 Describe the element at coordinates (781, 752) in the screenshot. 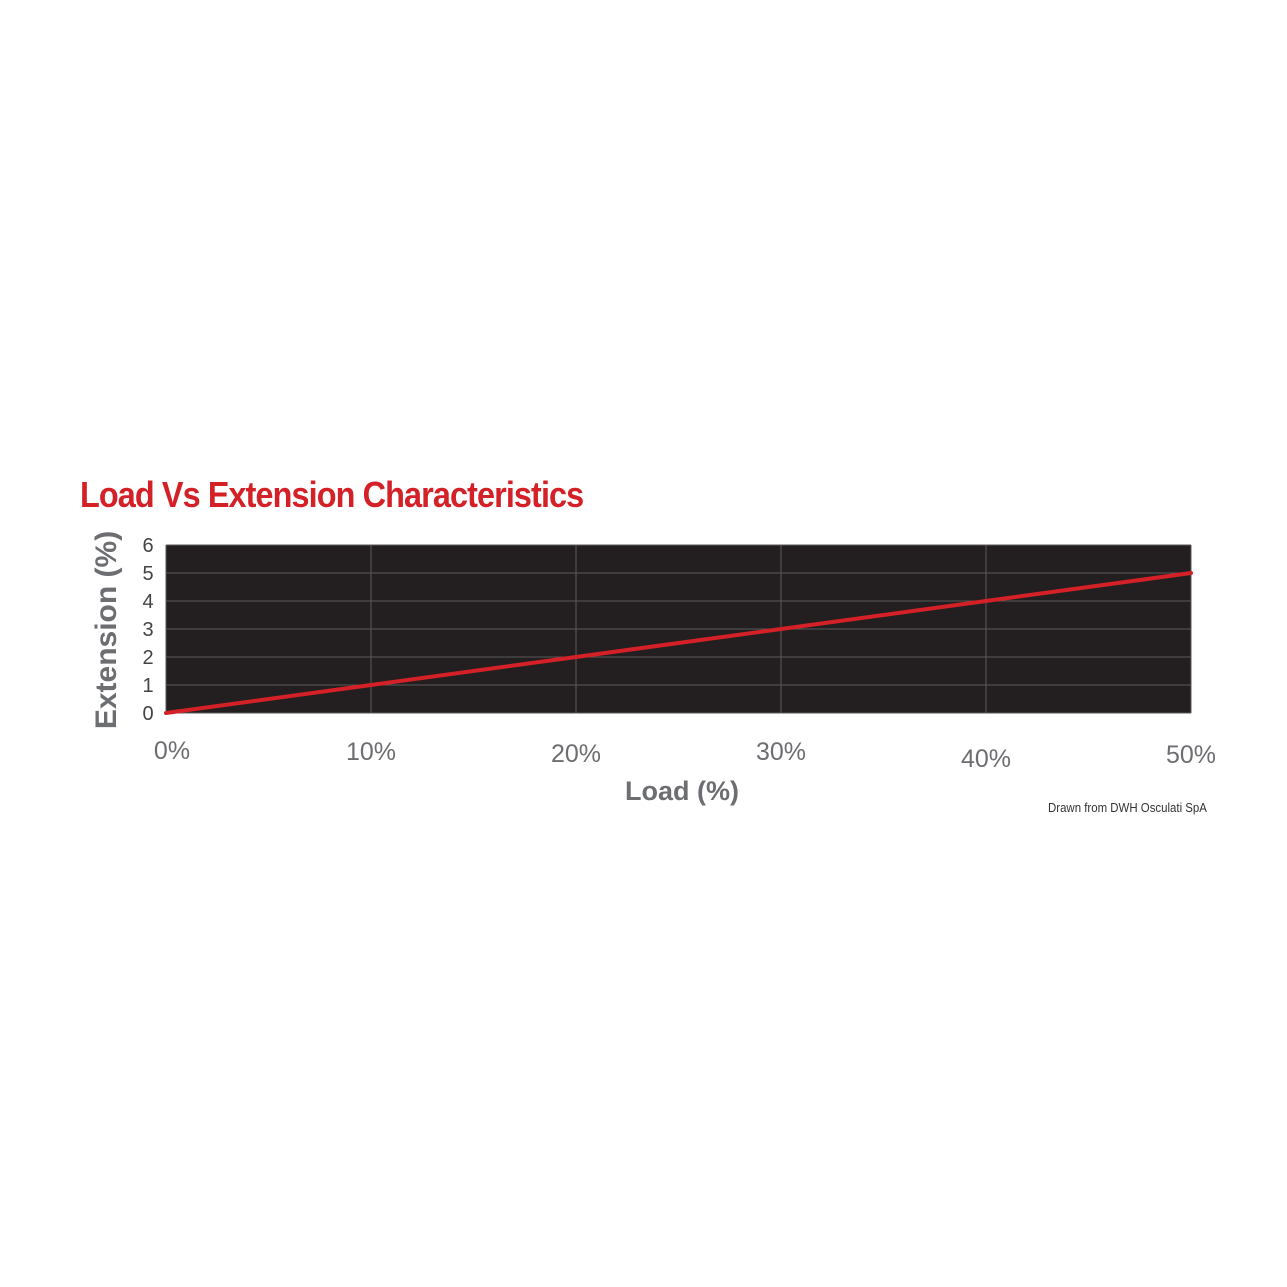

I see `x-tick-label: 30%` at that location.